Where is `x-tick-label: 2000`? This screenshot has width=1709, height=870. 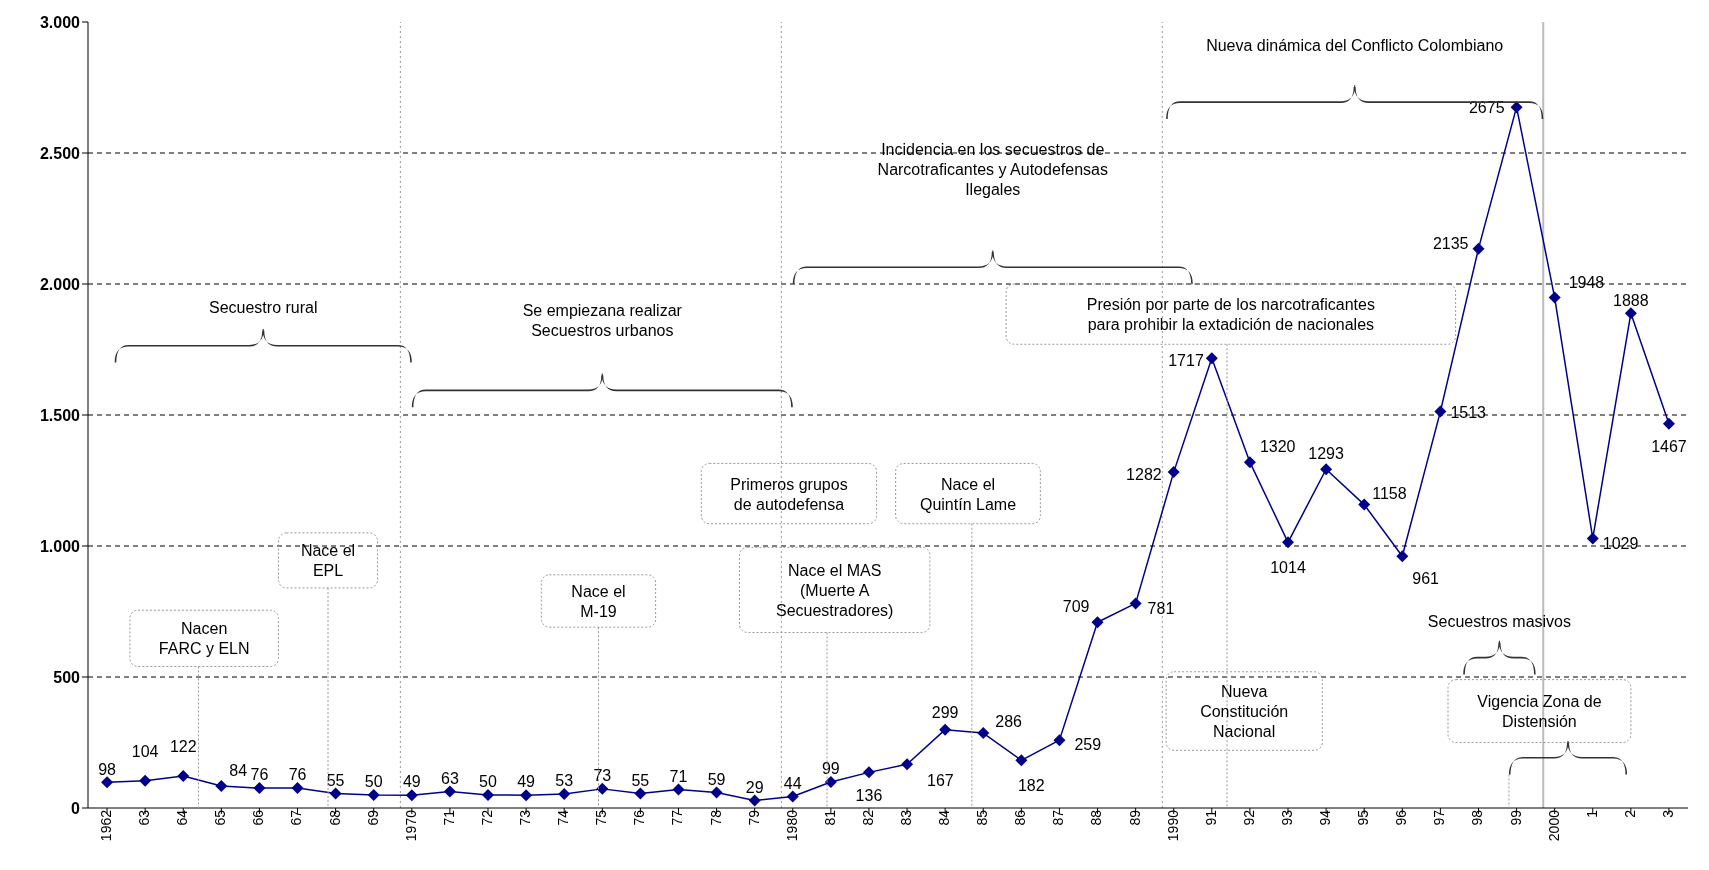 x-tick-label: 2000 is located at coordinates (1553, 825).